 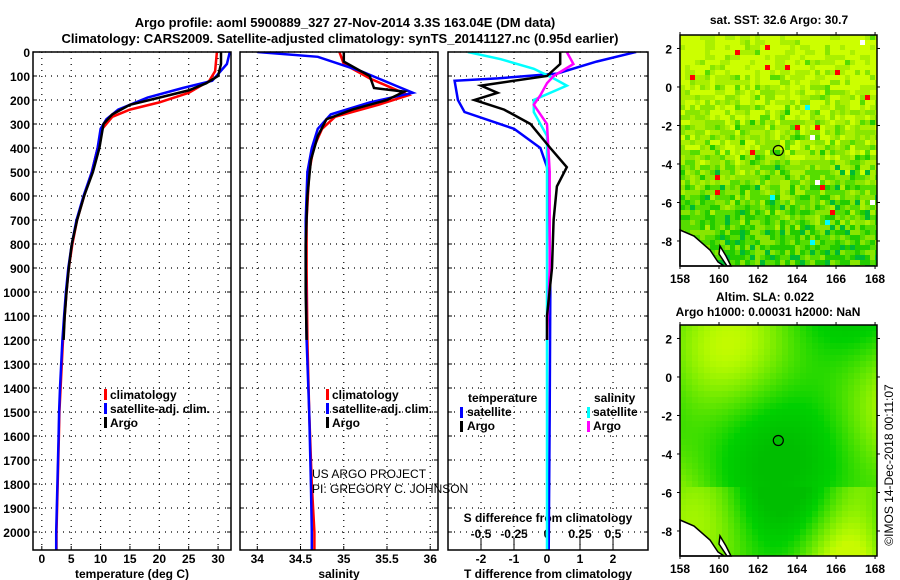 What do you see at coordinates (20, 101) in the screenshot?
I see `y-tick-label: 200` at bounding box center [20, 101].